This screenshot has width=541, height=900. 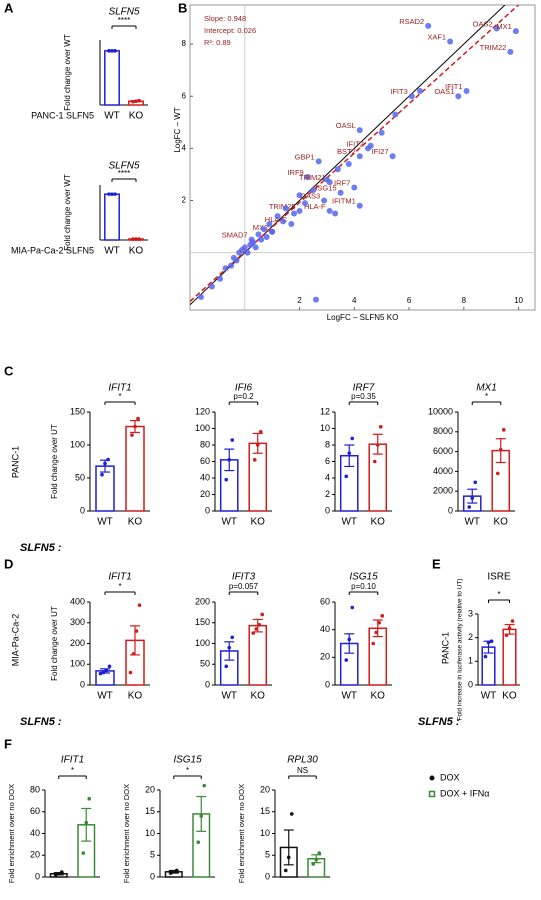 What do you see at coordinates (355, 143) in the screenshot?
I see `point-label: IFIT2` at bounding box center [355, 143].